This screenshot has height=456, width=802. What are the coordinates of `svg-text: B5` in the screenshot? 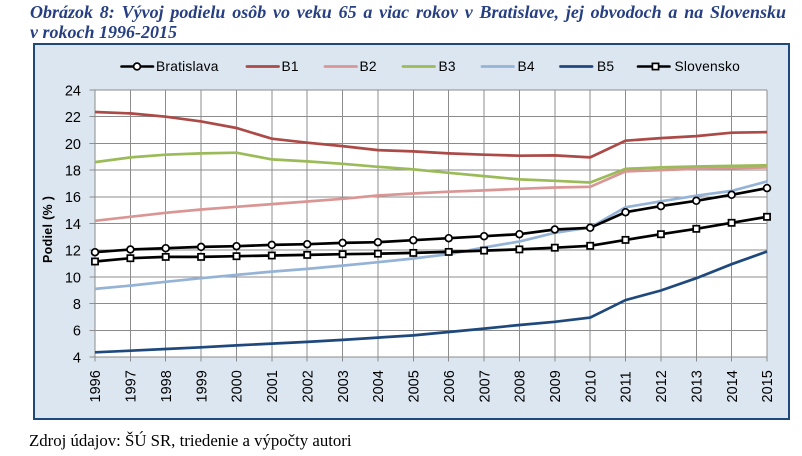 It's located at (605, 66).